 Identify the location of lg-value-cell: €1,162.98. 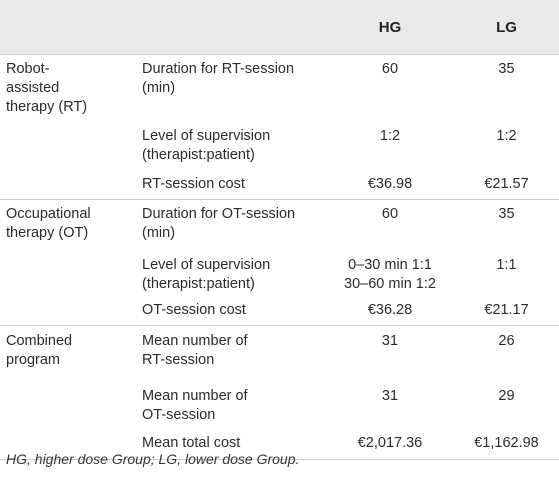
(506, 443).